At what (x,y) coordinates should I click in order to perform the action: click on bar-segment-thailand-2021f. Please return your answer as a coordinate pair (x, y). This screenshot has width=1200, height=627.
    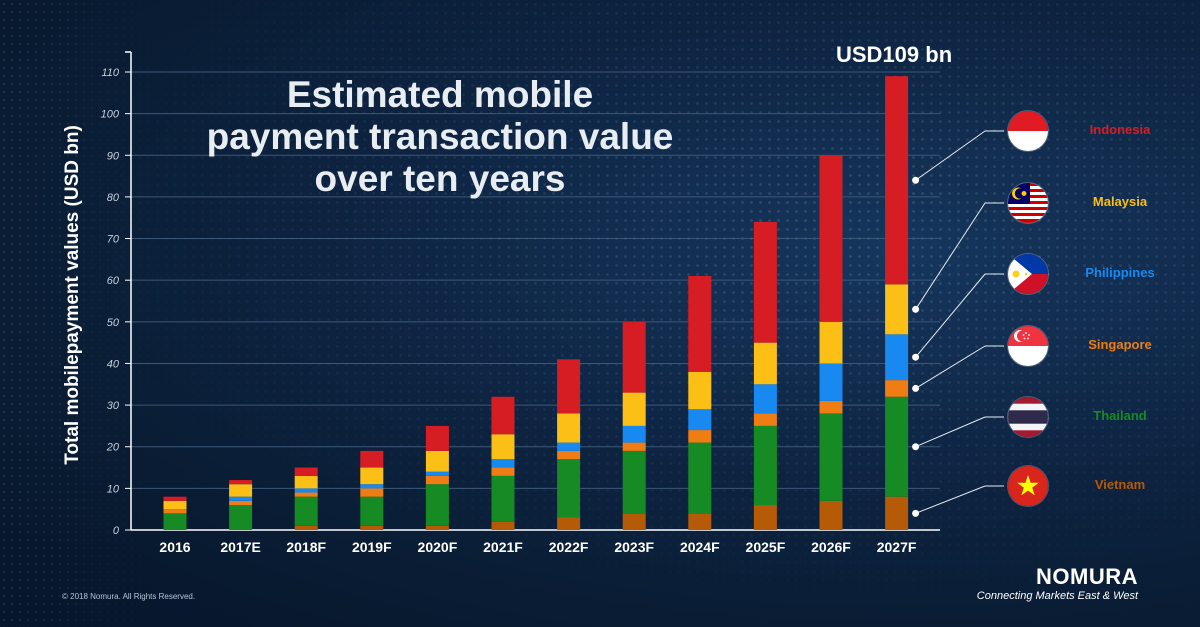
    Looking at the image, I should click on (503, 498).